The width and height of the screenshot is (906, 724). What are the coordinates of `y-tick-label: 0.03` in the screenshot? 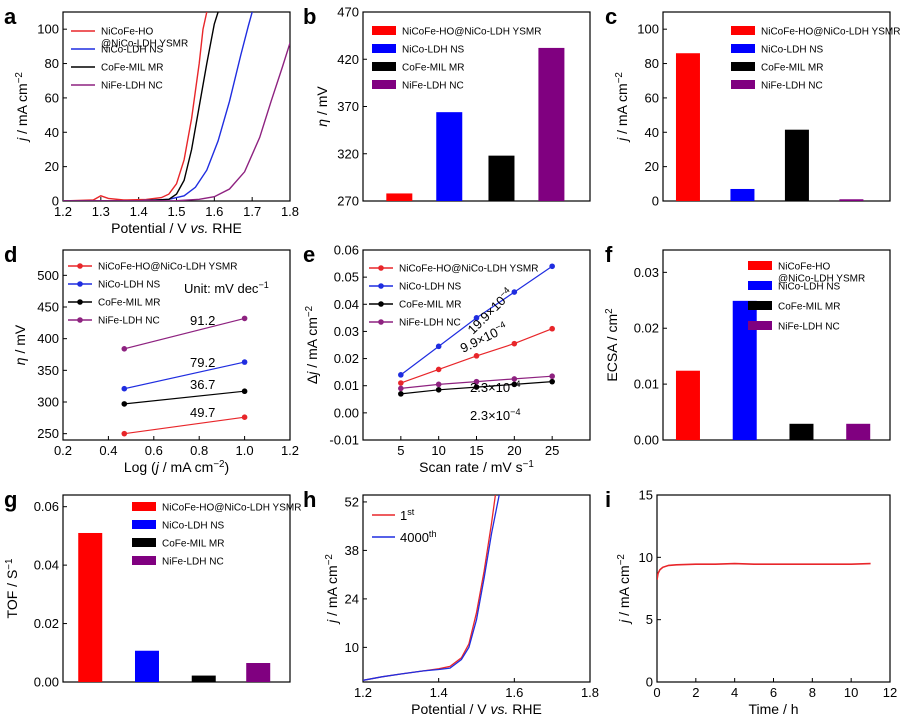 It's located at (346, 331).